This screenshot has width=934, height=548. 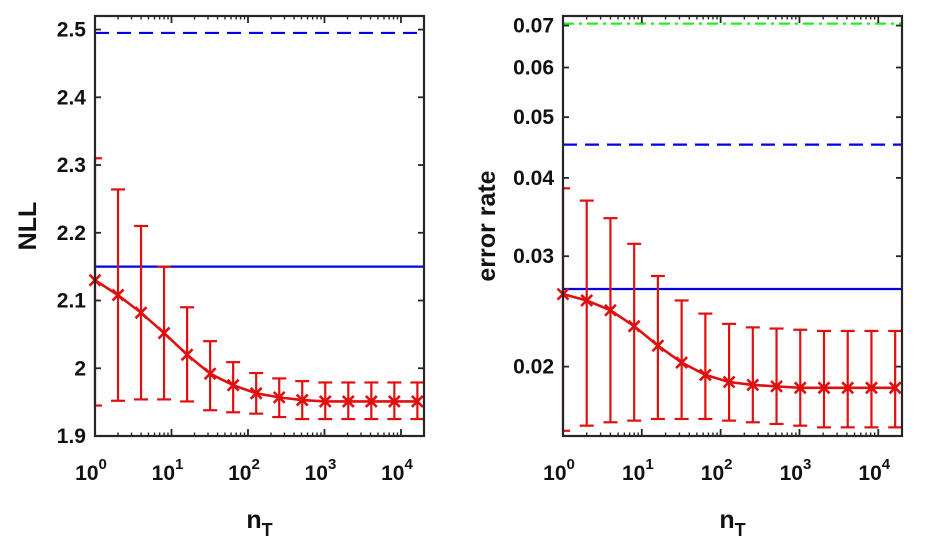 I want to click on nll-xtick-label: 10², so click(x=244, y=470).